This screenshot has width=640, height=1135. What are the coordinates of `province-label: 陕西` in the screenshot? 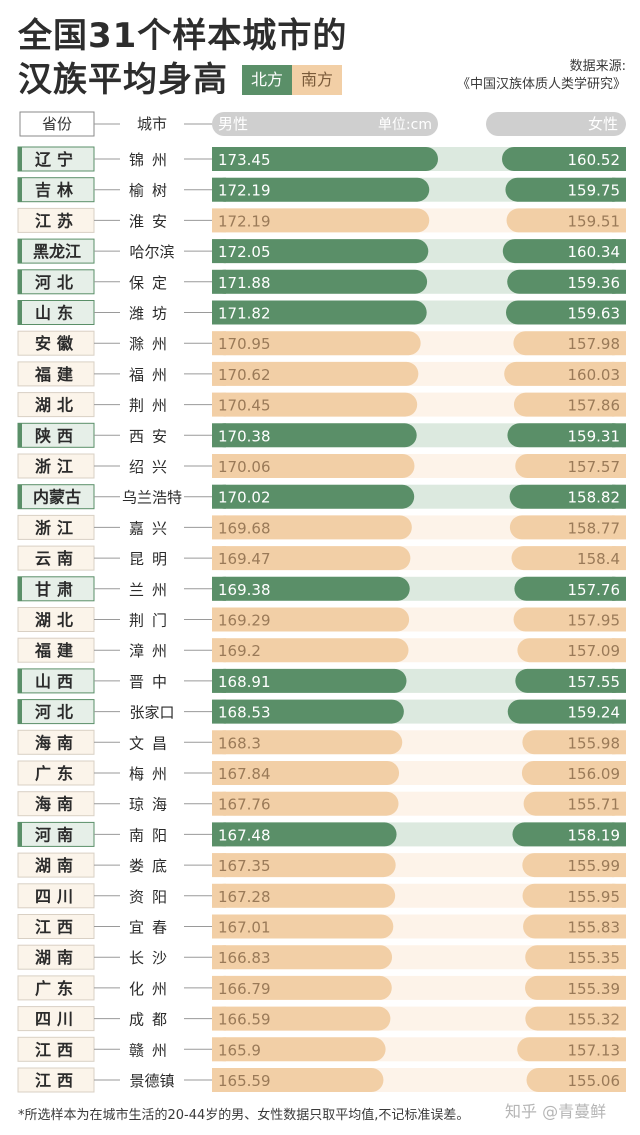 It's located at (57, 435).